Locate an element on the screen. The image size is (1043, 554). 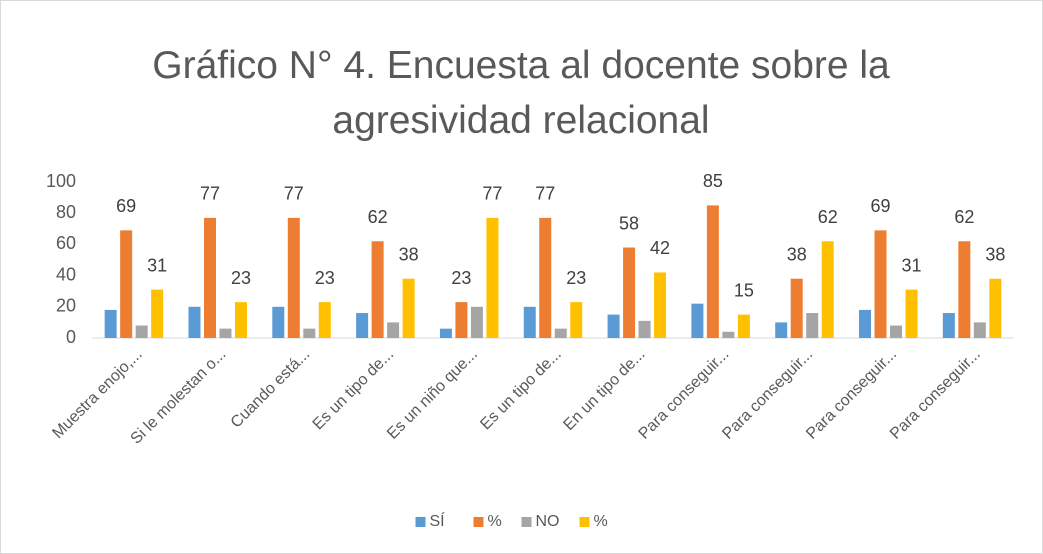
data-label: 15 is located at coordinates (744, 290).